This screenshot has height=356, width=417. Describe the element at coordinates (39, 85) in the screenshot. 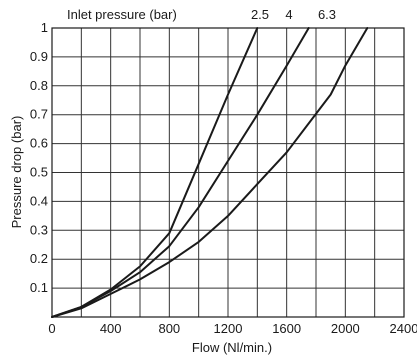

I see `y-tick-label: 0.8` at that location.